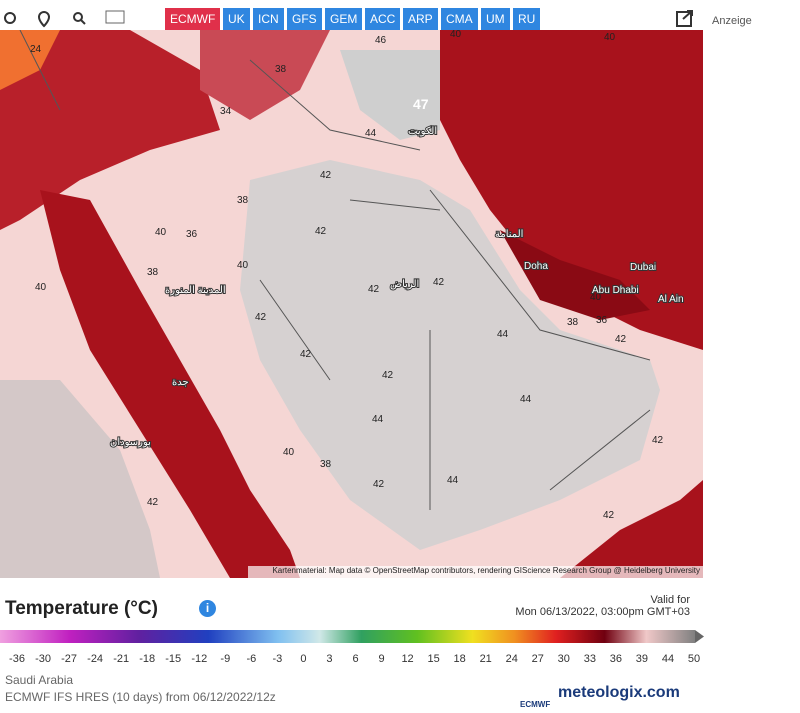 This screenshot has height=713, width=800. What do you see at coordinates (225, 659) in the screenshot?
I see `colorbar-tick: -9` at bounding box center [225, 659].